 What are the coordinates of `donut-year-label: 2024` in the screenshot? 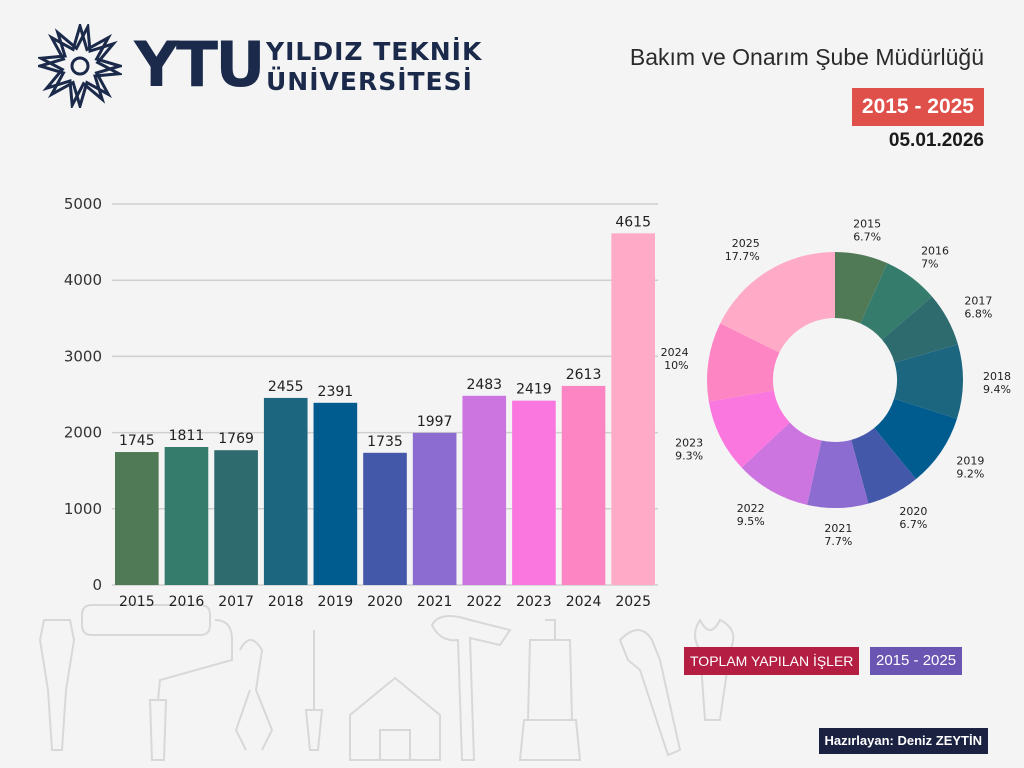 It's located at (675, 352).